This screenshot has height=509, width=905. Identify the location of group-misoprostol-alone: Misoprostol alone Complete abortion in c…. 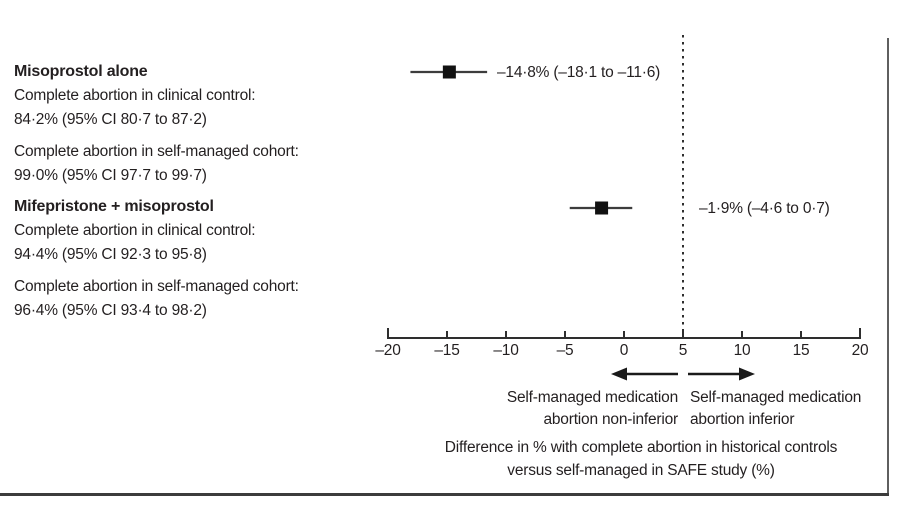
(209, 123).